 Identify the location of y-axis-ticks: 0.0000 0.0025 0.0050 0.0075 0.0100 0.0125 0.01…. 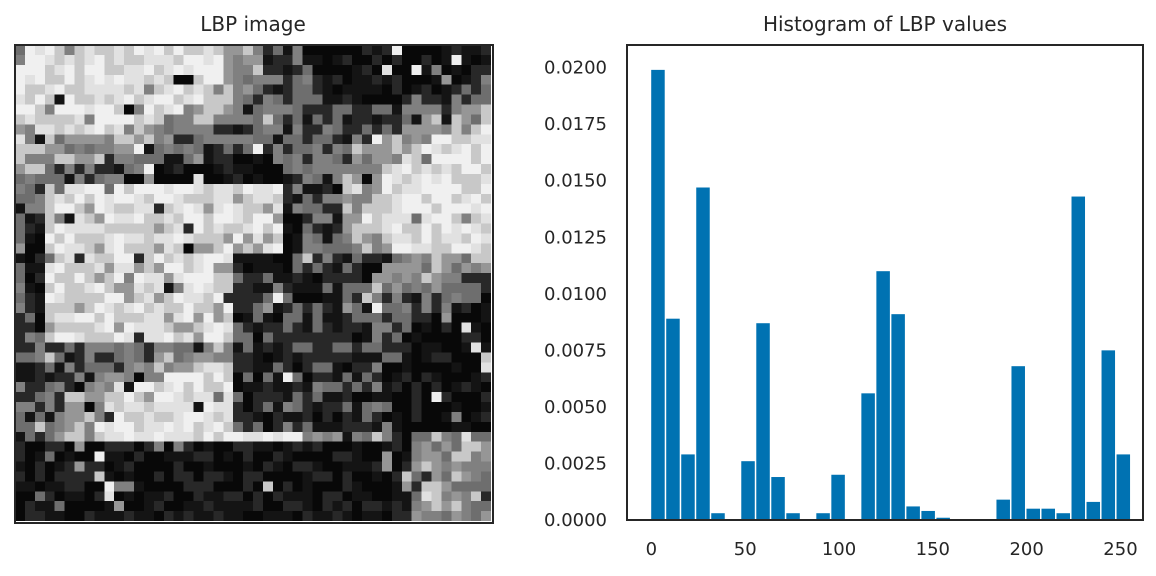
(575, 294).